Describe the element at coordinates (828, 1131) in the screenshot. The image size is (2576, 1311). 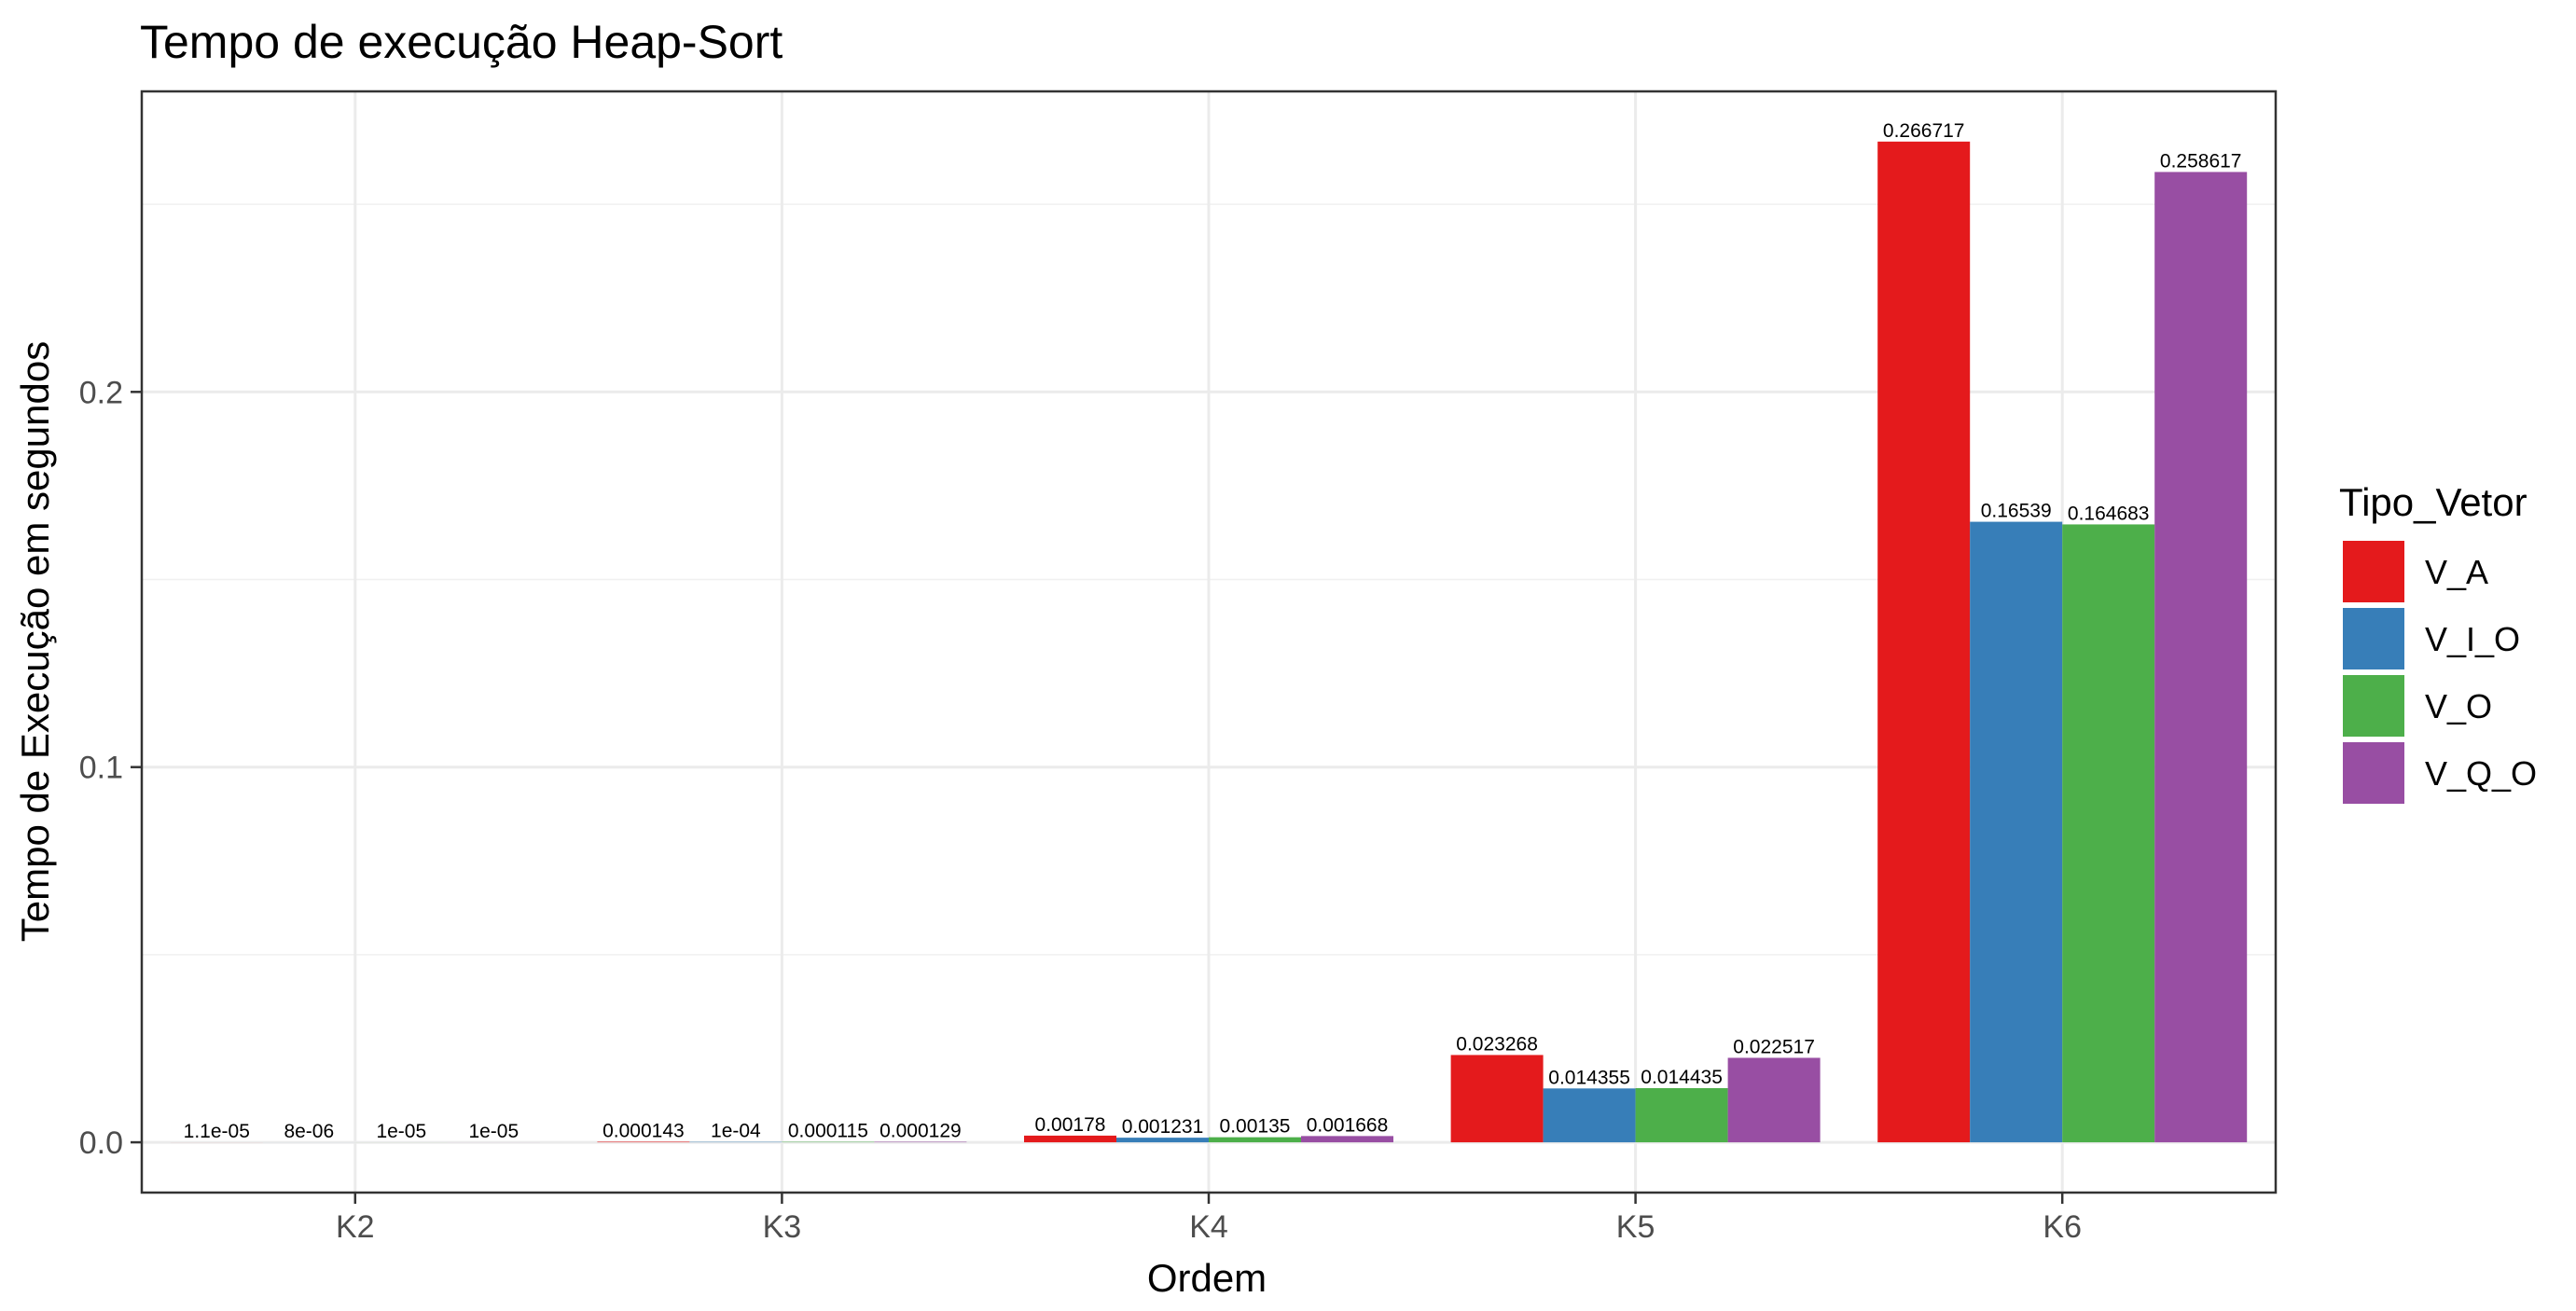
I see `data-label: 0.000115` at that location.